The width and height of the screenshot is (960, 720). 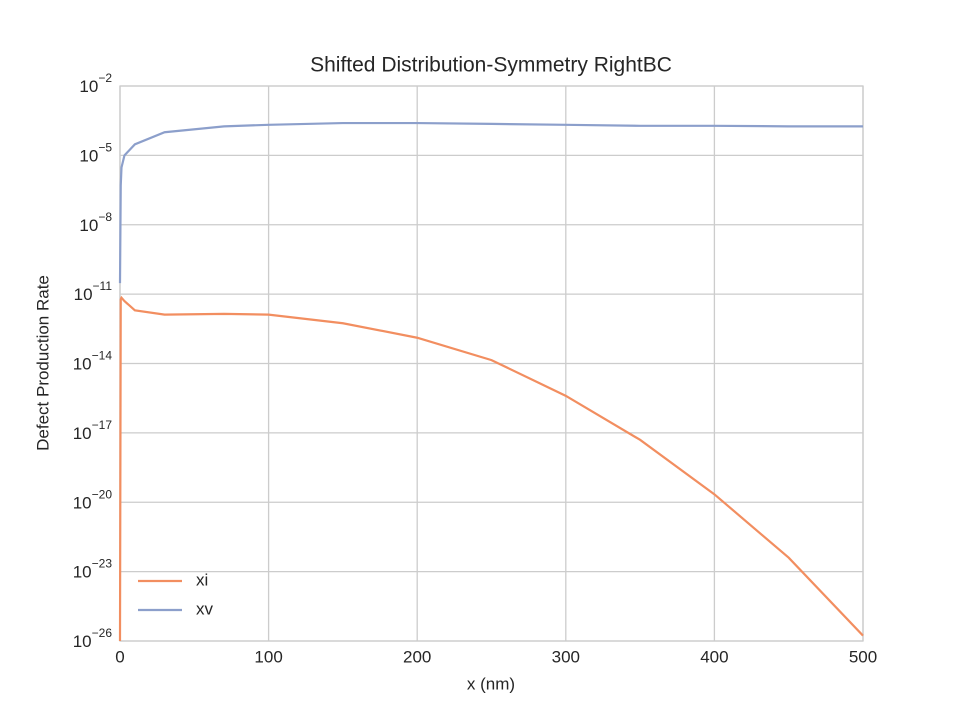 I want to click on x-tick-label: 300, so click(x=566, y=656).